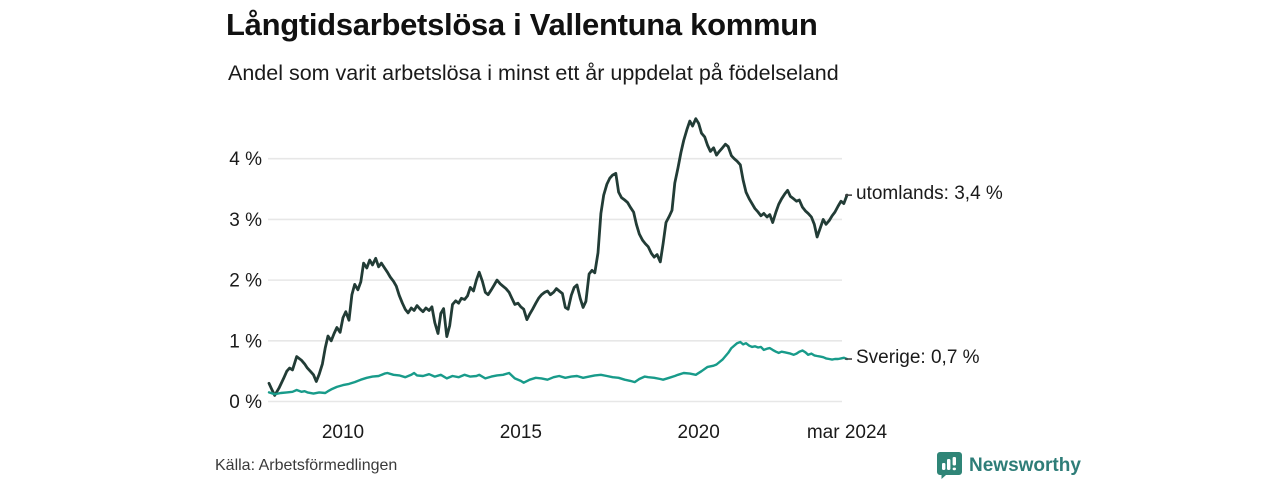  Describe the element at coordinates (521, 432) in the screenshot. I see `x-tick-label-2015: 2015` at that location.